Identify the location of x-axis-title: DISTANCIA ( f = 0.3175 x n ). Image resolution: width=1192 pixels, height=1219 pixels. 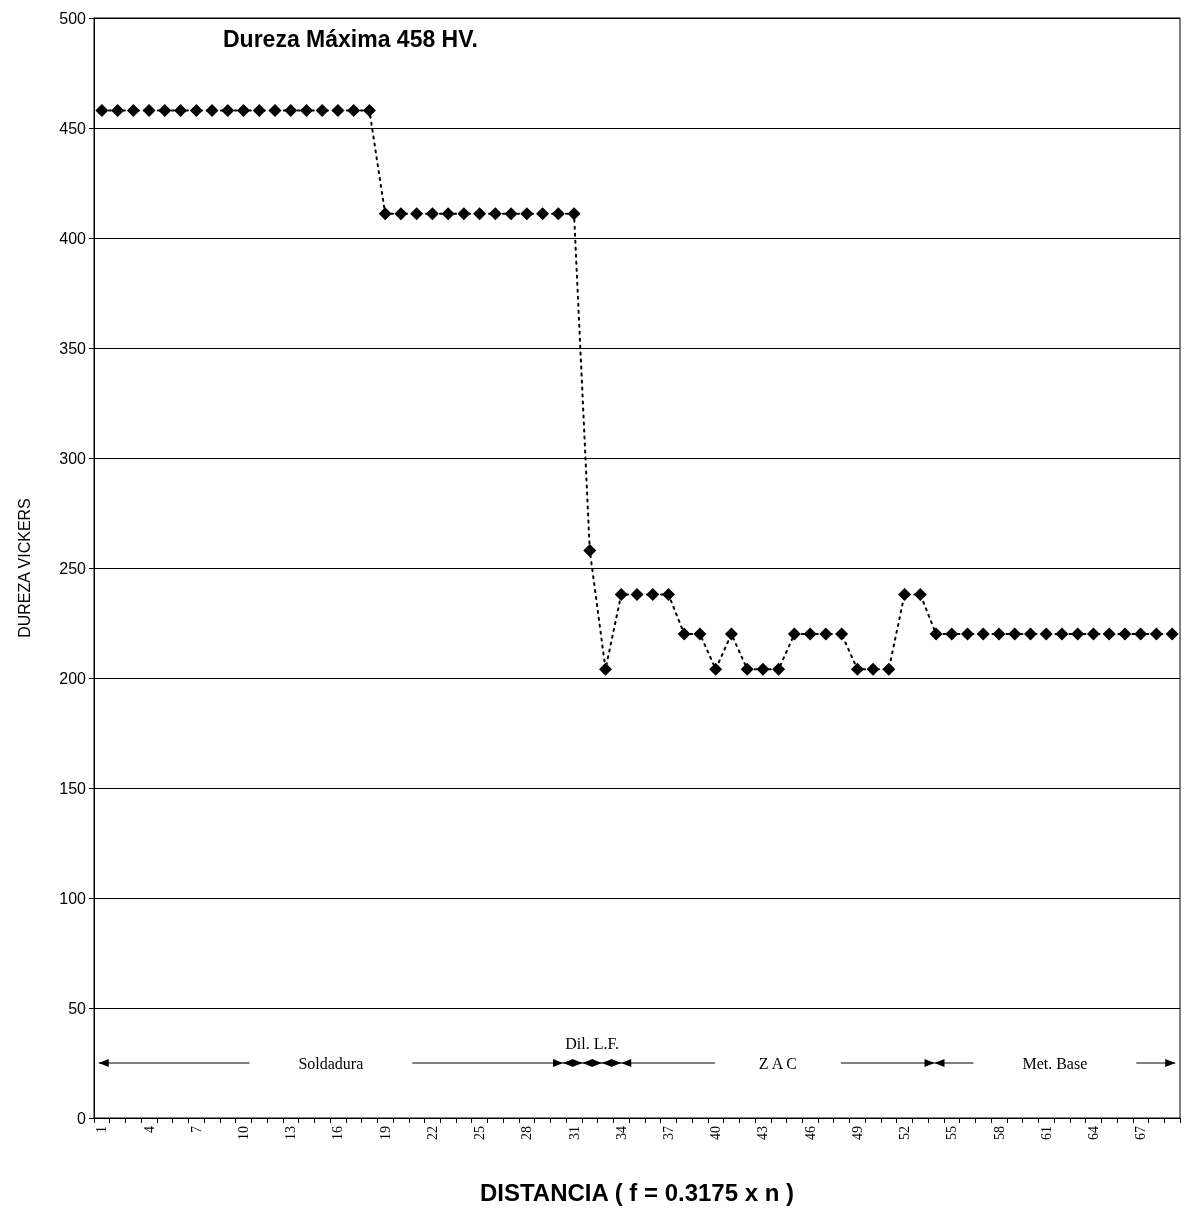
(637, 1192).